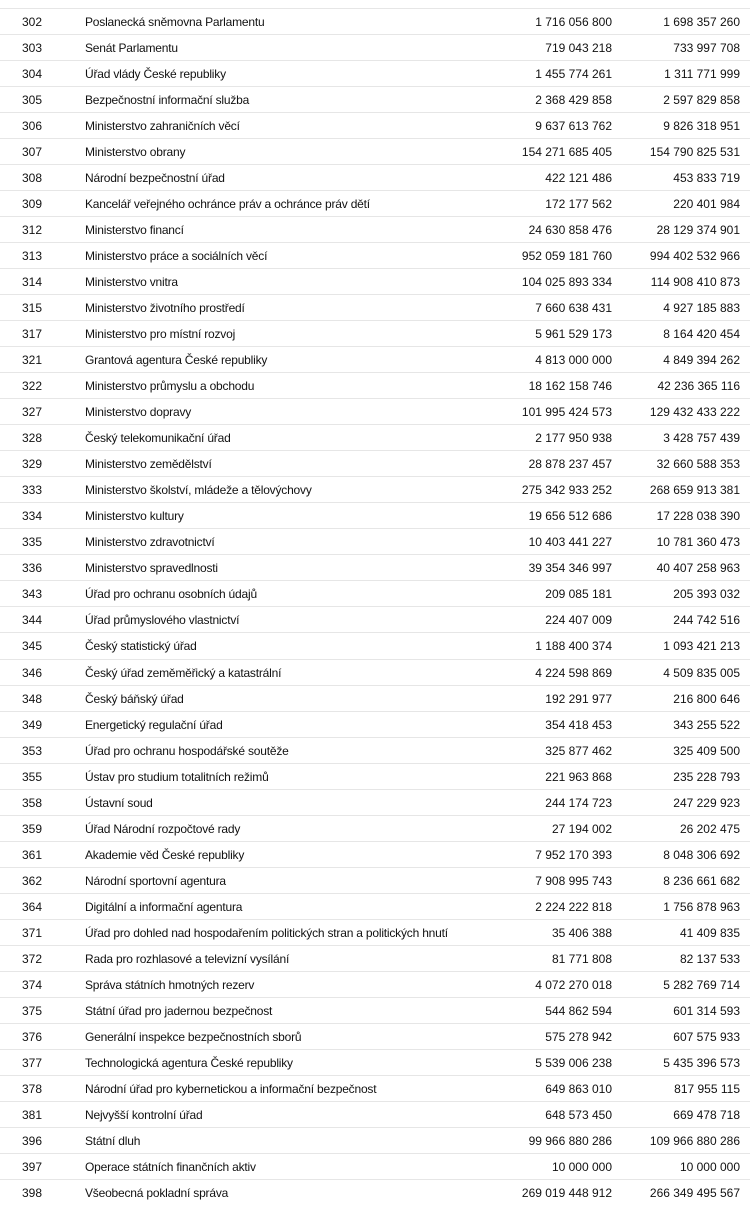 Image resolution: width=750 pixels, height=1206 pixels. What do you see at coordinates (694, 1192) in the screenshot?
I see `amount-2: 266 349 495 567` at bounding box center [694, 1192].